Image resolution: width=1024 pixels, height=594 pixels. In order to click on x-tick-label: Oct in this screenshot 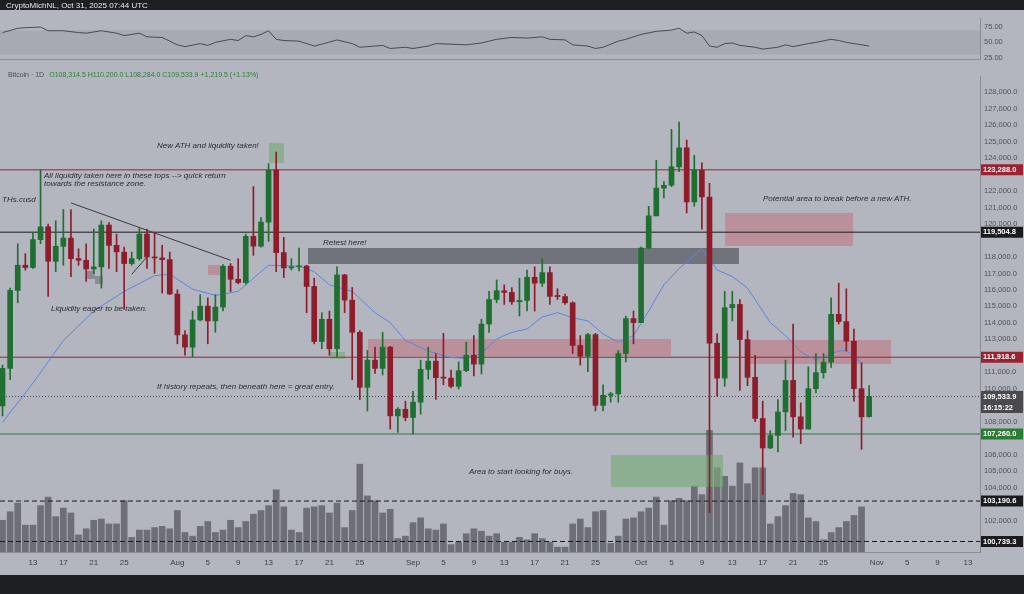, I will do `click(641, 562)`.